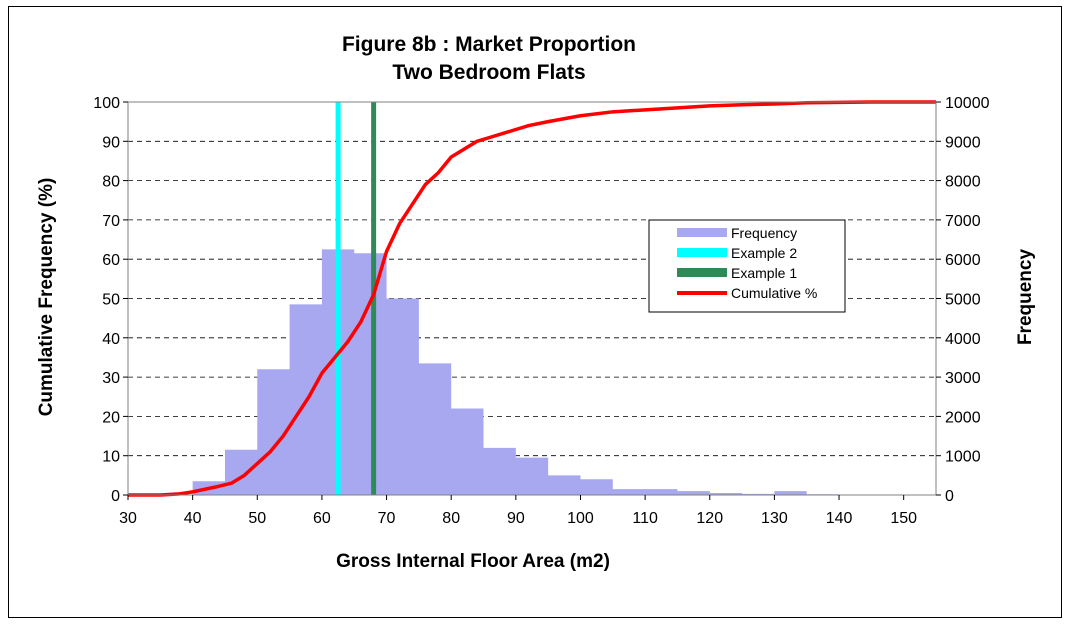 This screenshot has height=625, width=1072. Describe the element at coordinates (764, 273) in the screenshot. I see `legend-label-example1: Example 1` at that location.